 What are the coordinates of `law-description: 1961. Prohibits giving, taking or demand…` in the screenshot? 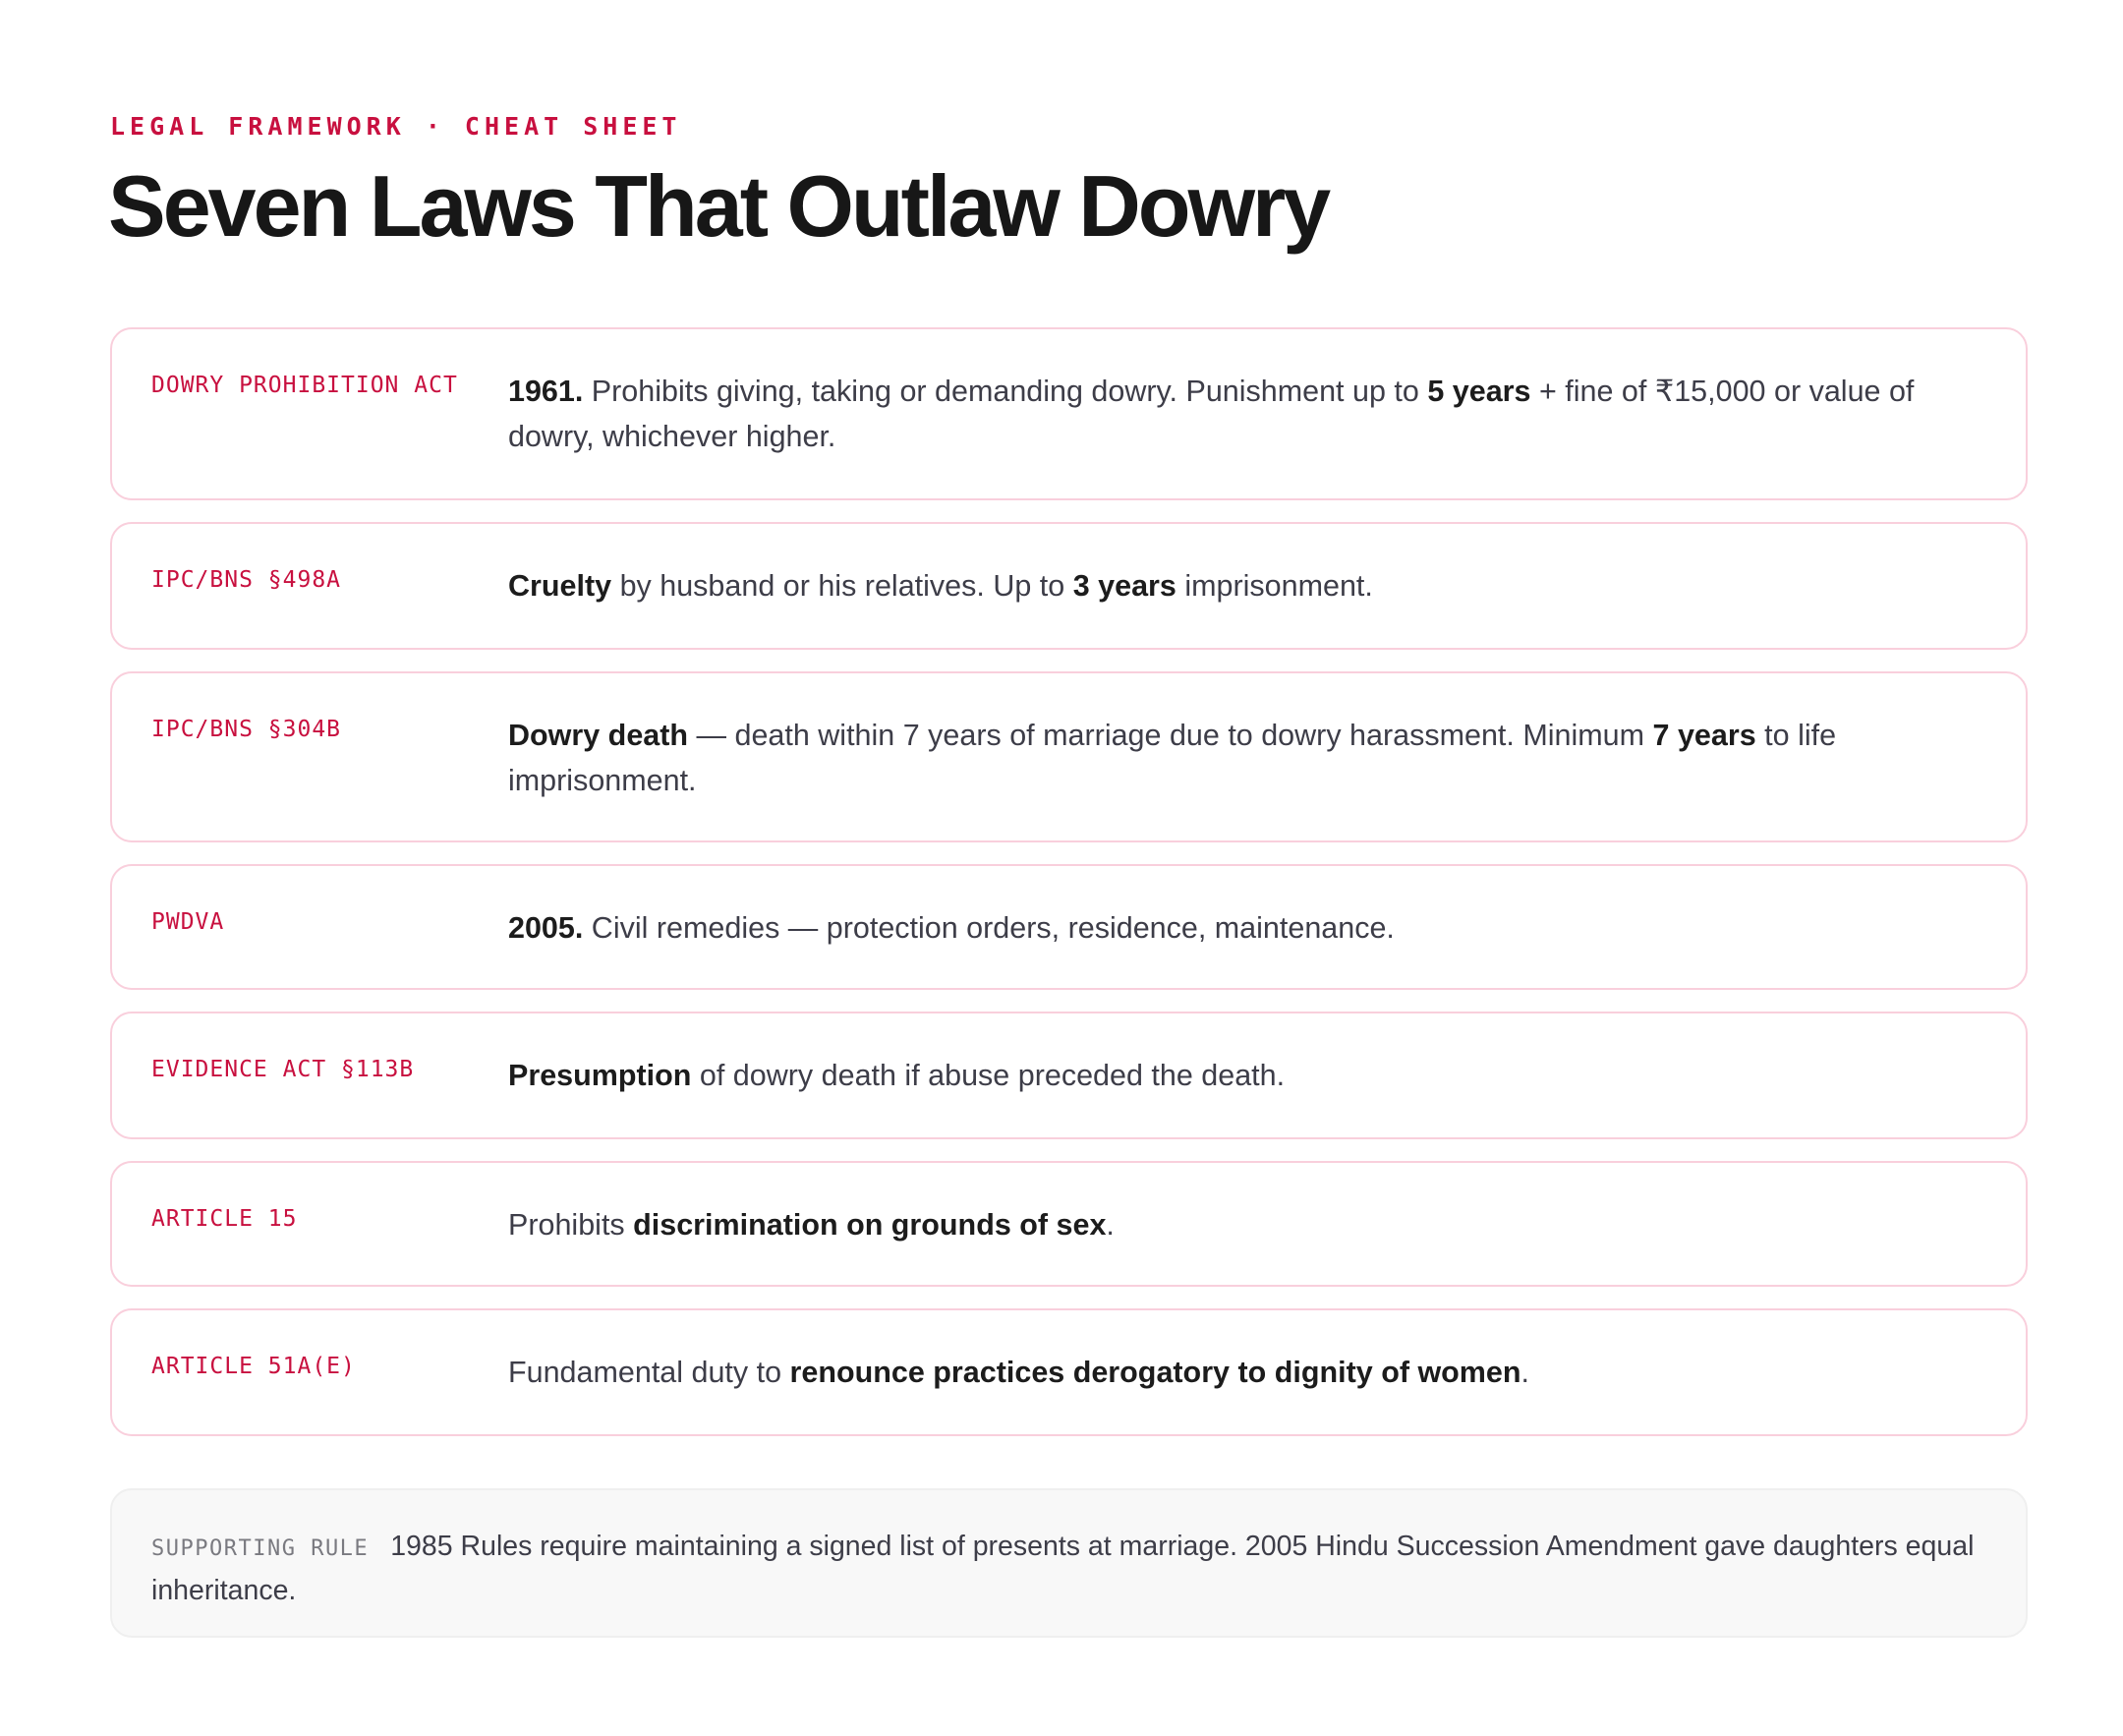 It's located at (1267, 394).